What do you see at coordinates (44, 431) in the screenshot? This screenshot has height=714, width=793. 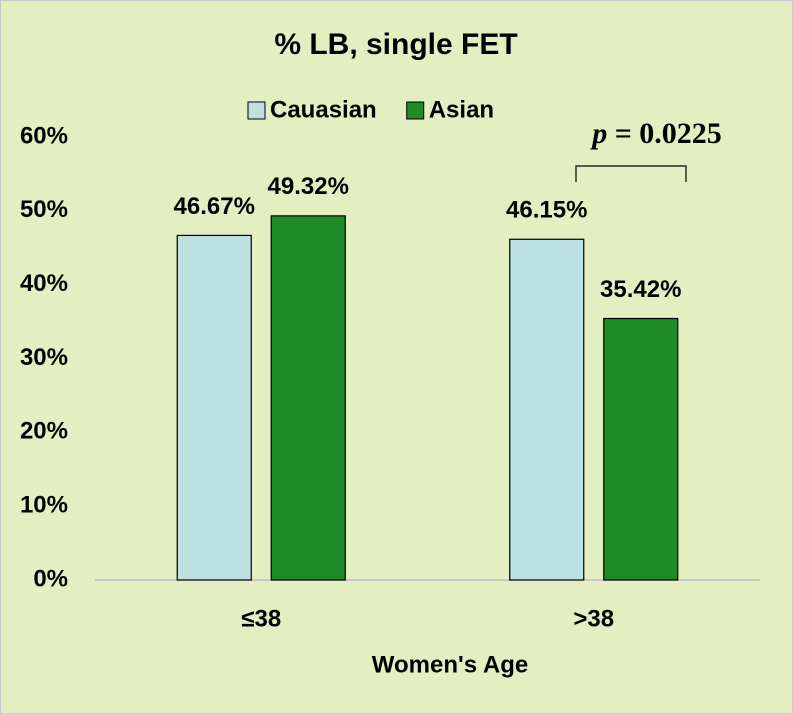 I see `y-tick-label: 20%` at bounding box center [44, 431].